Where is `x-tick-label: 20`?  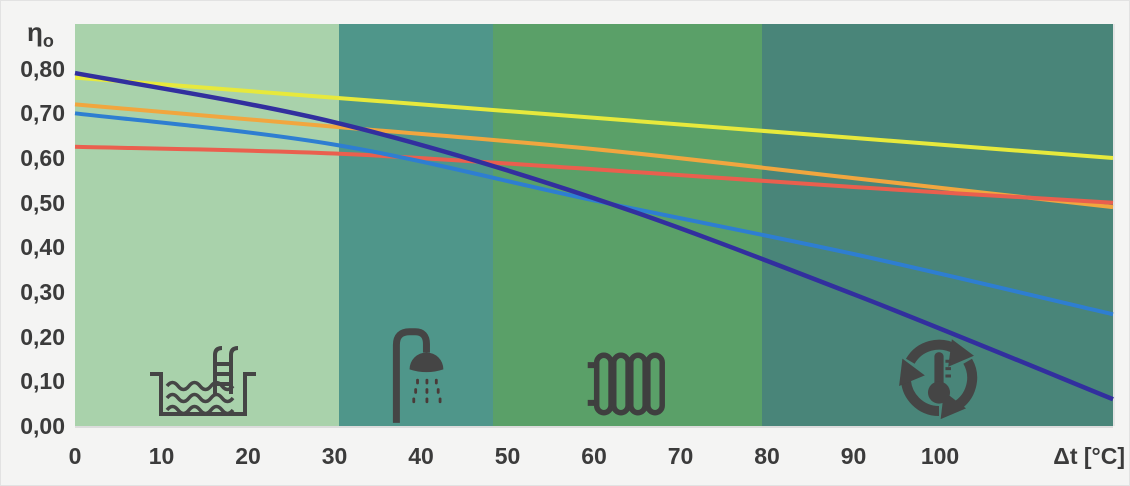
x-tick-label: 20 is located at coordinates (248, 456).